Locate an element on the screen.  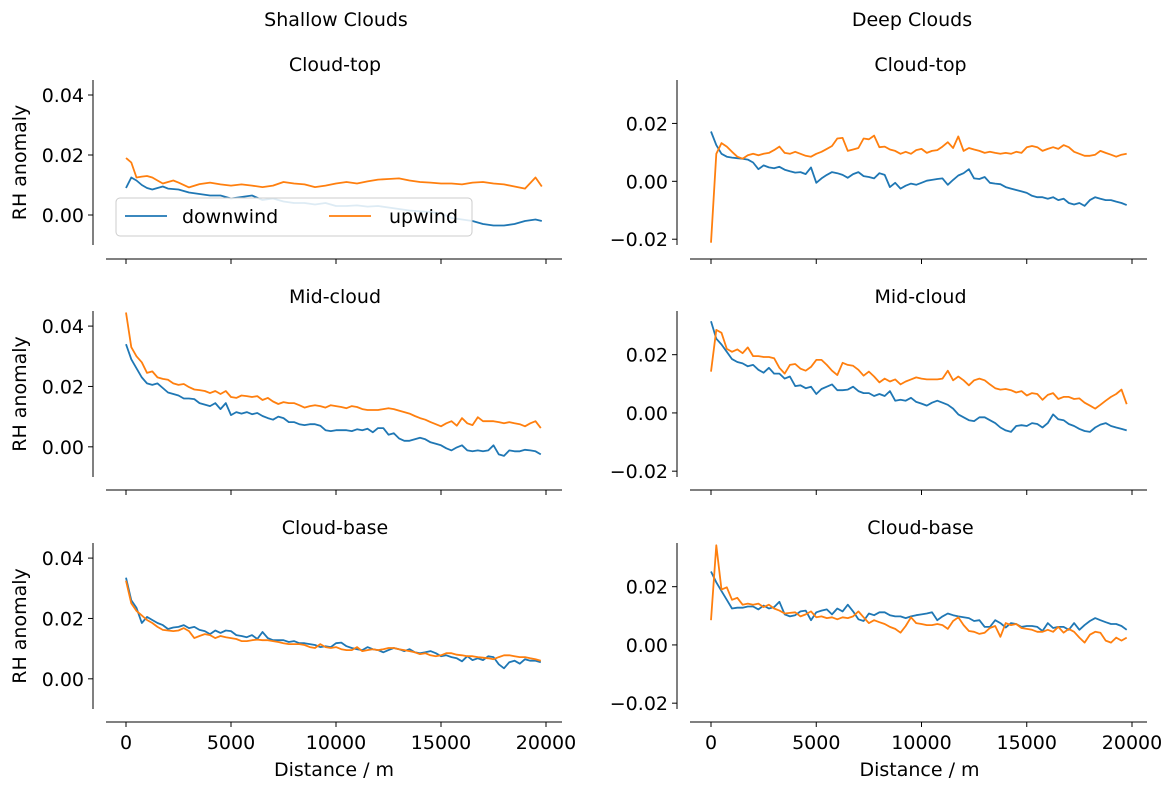
column-title-deep: Deep Clouds is located at coordinates (912, 20).